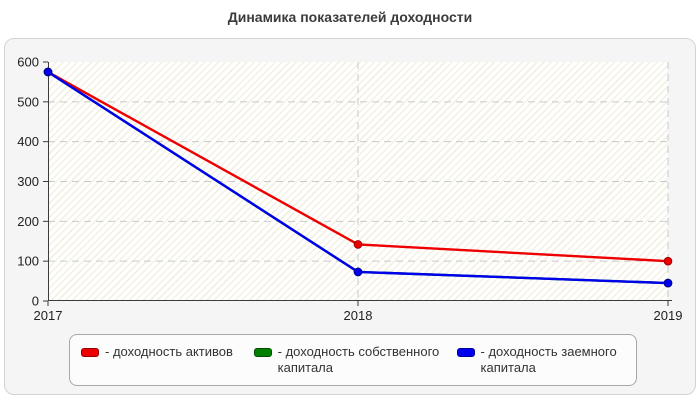 Image resolution: width=700 pixels, height=400 pixels. Describe the element at coordinates (262, 352) in the screenshot. I see `green-series-swatch-icon` at that location.